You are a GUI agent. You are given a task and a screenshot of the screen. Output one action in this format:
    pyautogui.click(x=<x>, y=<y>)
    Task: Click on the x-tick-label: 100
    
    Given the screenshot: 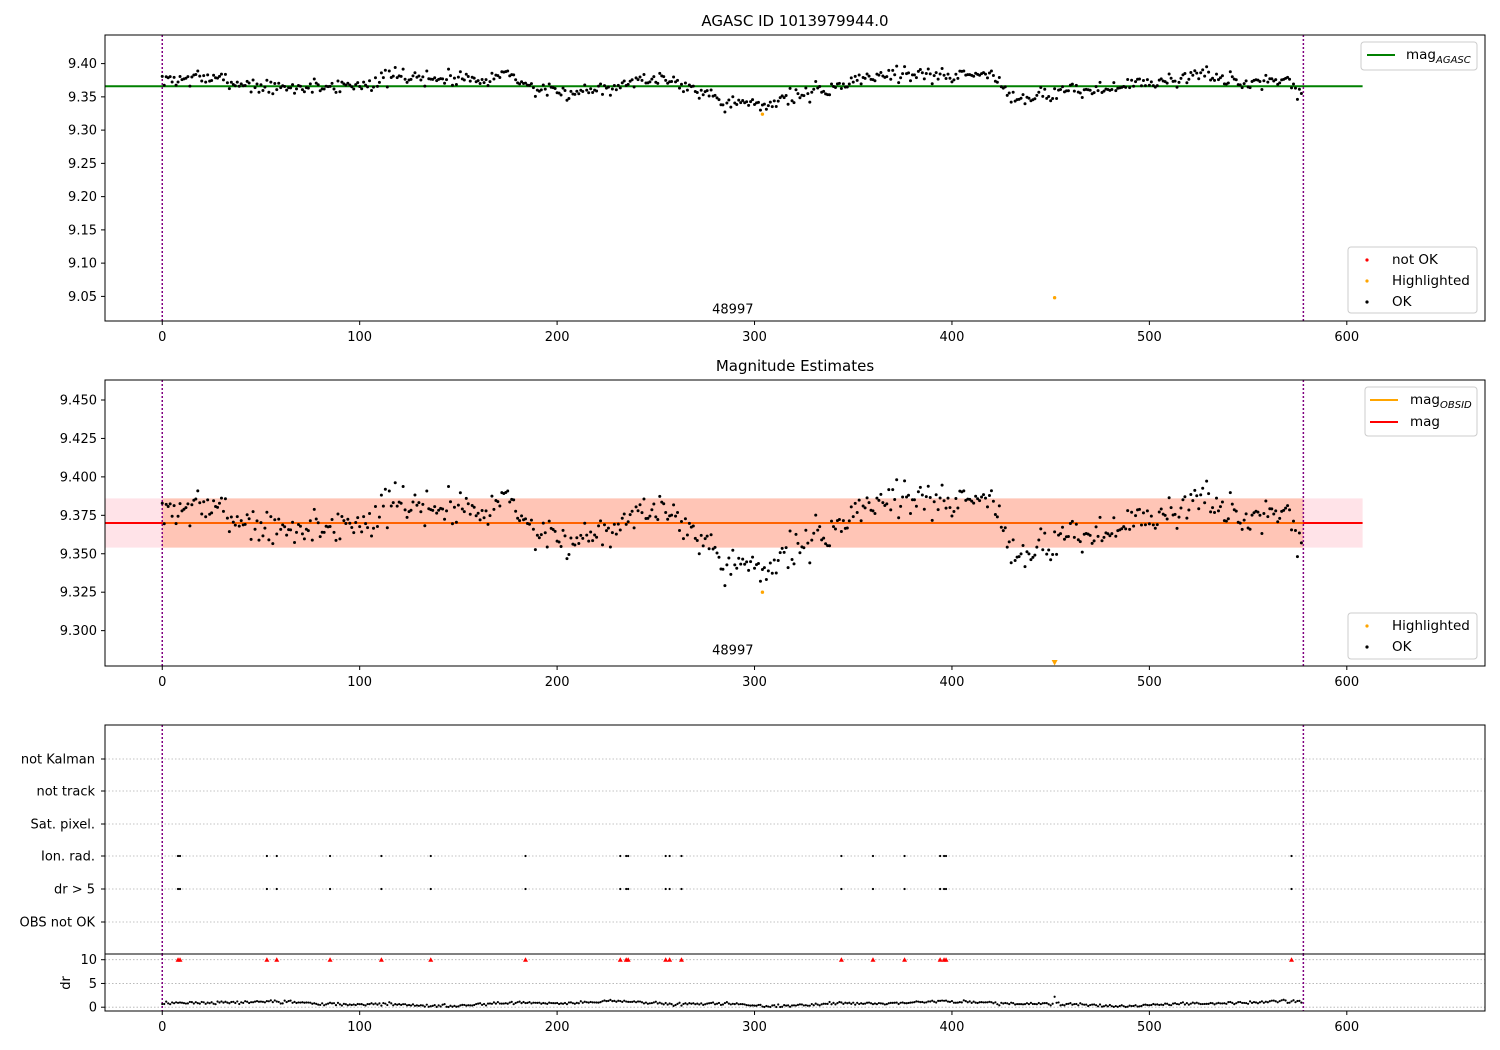 What is the action you would take?
    pyautogui.click(x=359, y=337)
    